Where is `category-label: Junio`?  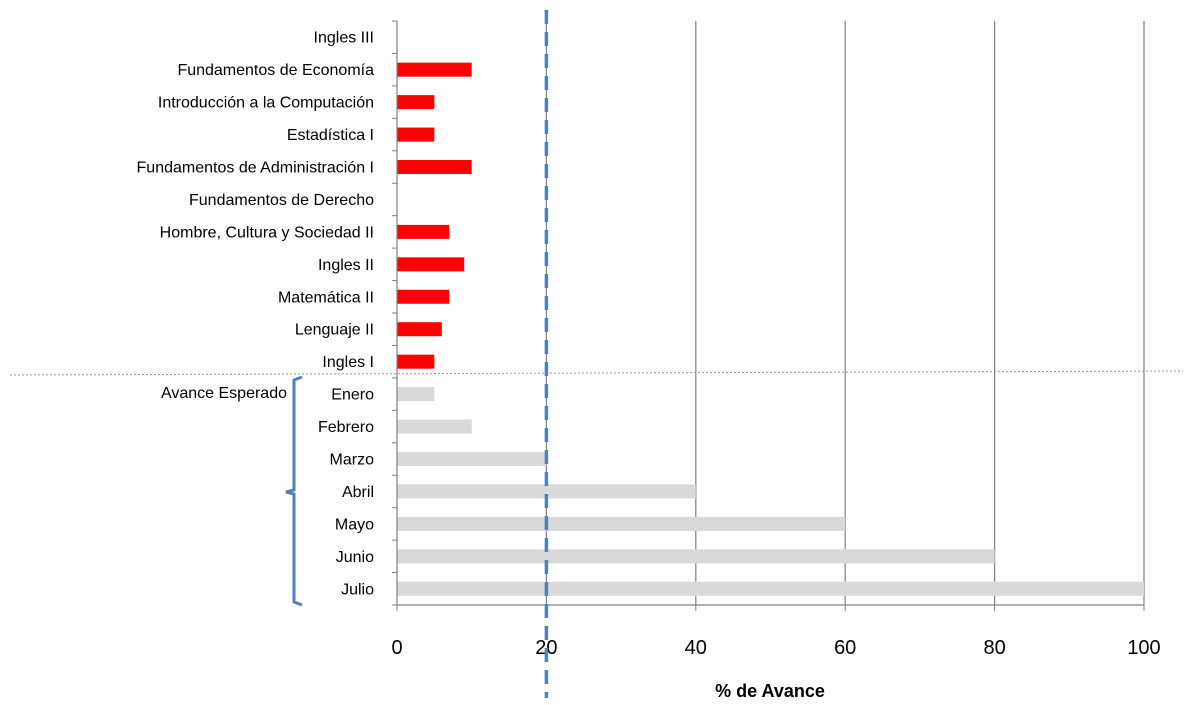
category-label: Junio is located at coordinates (355, 557).